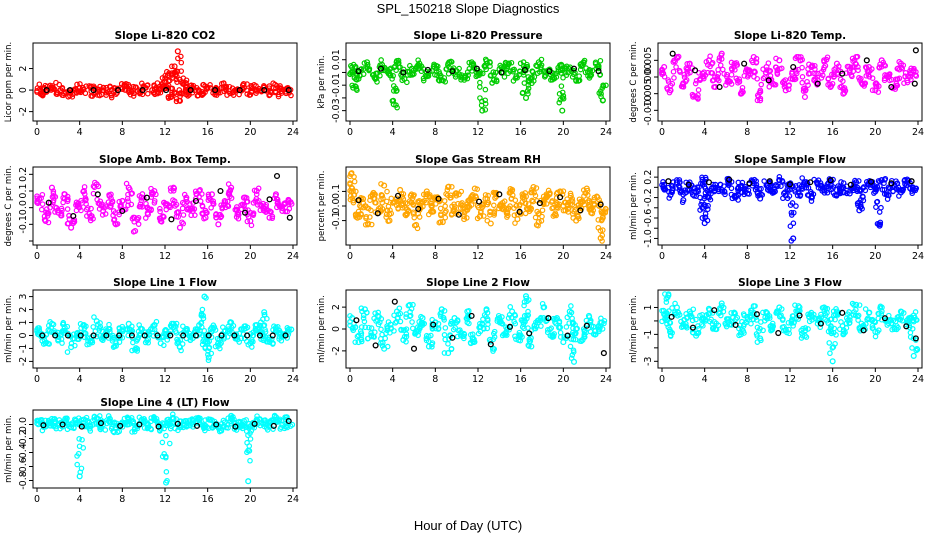 The height and width of the screenshot is (540, 936). Describe the element at coordinates (468, 8) in the screenshot. I see `figure-title: SPL_150218 Slope Diagnostics` at that location.